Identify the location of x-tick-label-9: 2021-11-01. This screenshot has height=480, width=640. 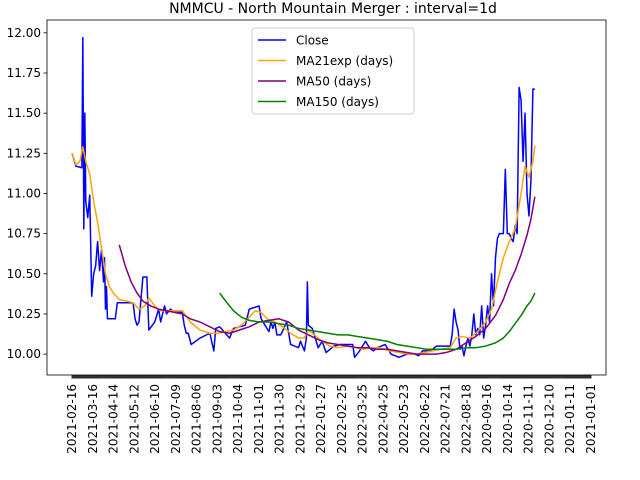
(259, 419).